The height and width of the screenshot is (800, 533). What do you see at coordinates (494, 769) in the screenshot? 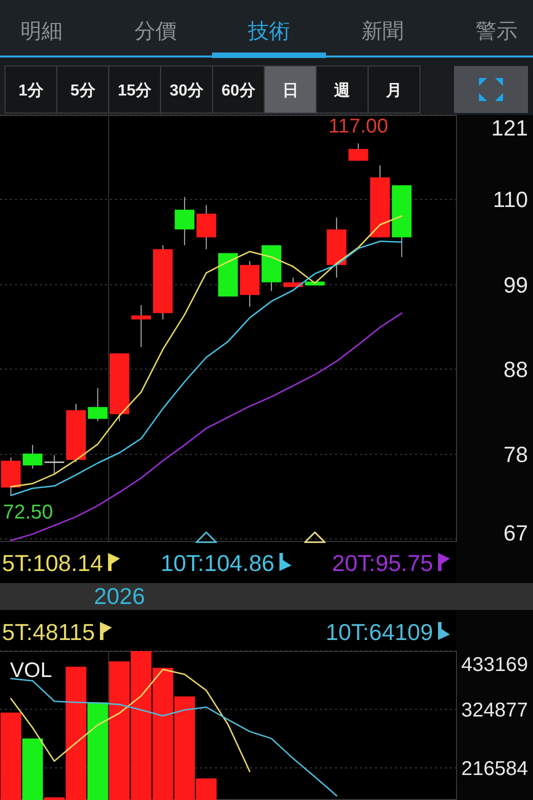
I see `y-tick-label: 216584` at bounding box center [494, 769].